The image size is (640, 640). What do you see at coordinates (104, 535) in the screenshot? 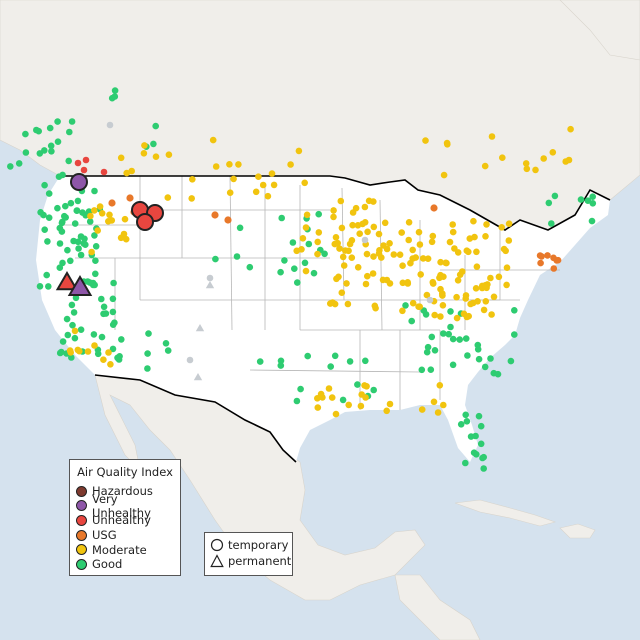
I see `legend-label: USG` at bounding box center [104, 535].